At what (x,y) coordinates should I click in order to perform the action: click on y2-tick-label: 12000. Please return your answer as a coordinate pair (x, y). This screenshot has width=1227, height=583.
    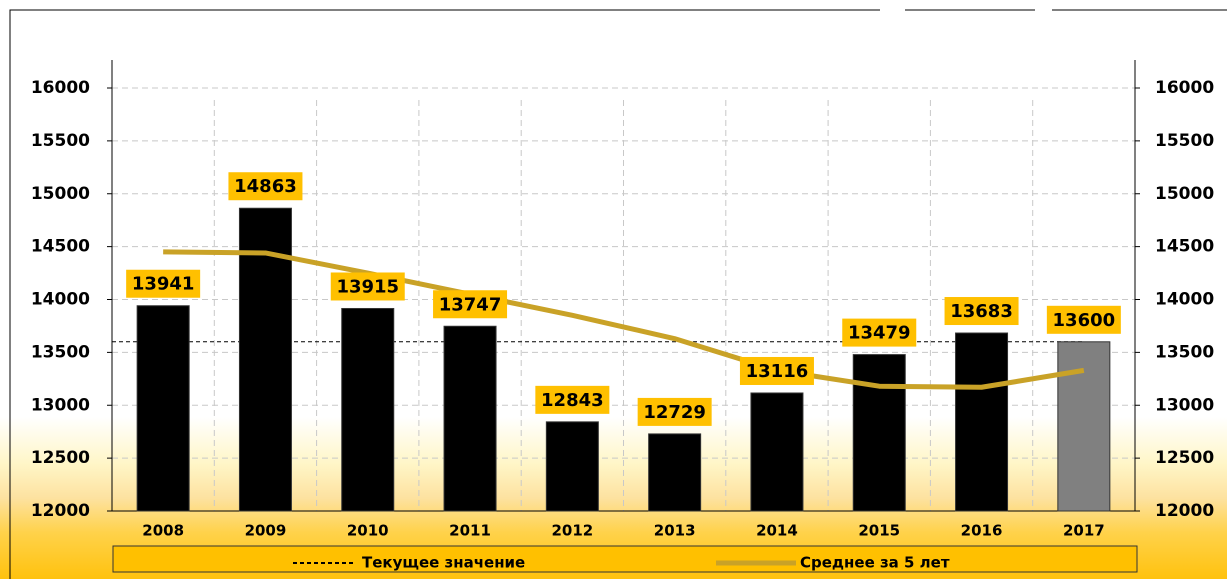
    Looking at the image, I should click on (1184, 511).